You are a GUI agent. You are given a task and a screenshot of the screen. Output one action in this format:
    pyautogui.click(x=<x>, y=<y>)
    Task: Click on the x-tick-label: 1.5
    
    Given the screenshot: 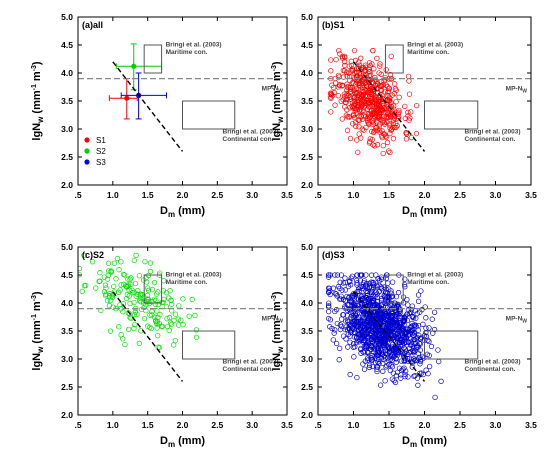 What is the action you would take?
    pyautogui.click(x=148, y=195)
    